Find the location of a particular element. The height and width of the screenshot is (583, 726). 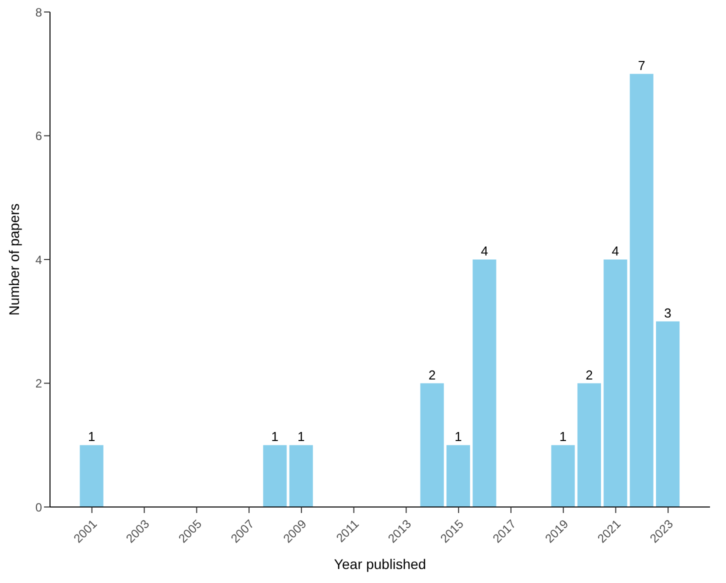

y-tick-label: 0 is located at coordinates (38, 507).